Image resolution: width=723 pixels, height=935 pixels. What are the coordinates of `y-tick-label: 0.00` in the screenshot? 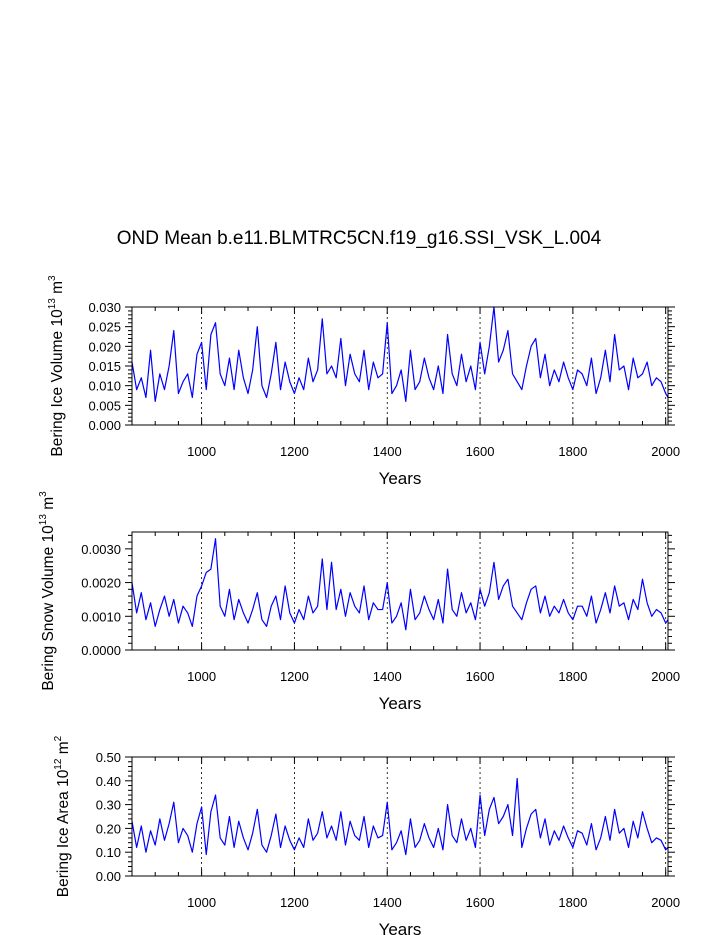 It's located at (108, 876).